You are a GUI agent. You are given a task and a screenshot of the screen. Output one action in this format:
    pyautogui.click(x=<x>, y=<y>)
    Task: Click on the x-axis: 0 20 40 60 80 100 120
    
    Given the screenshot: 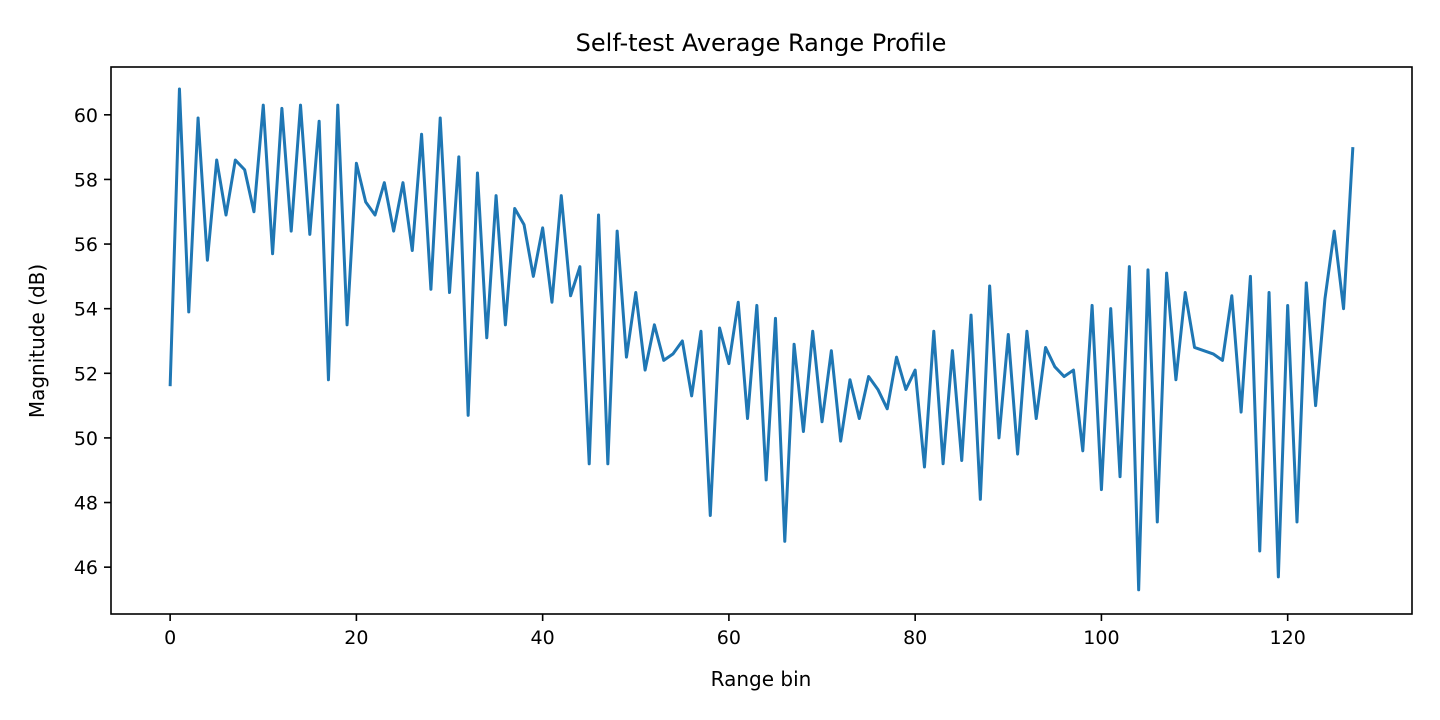 What is the action you would take?
    pyautogui.click(x=735, y=631)
    